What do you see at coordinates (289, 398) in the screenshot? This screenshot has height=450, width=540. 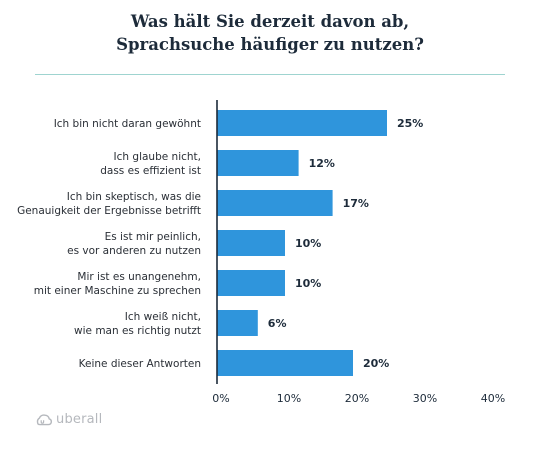 I see `x-tick-label-1: 10%` at bounding box center [289, 398].